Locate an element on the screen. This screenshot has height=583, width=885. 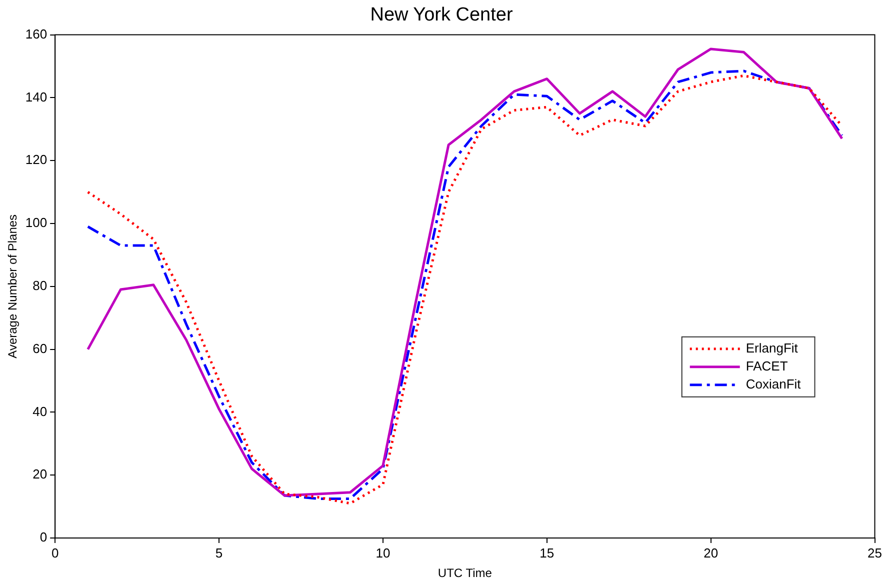
legend-label: ErlangFit is located at coordinates (772, 348).